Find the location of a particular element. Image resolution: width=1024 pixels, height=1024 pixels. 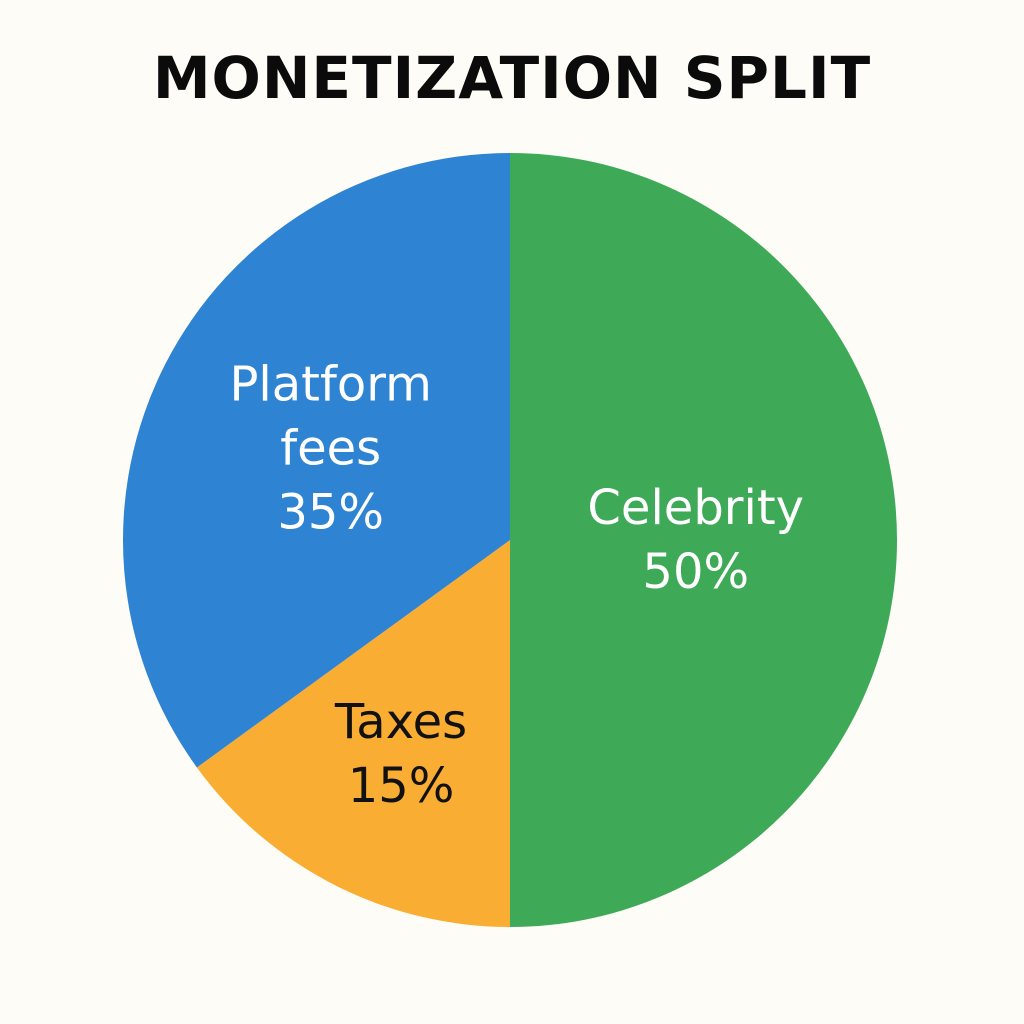

slice-label-line: 50% is located at coordinates (695, 572).